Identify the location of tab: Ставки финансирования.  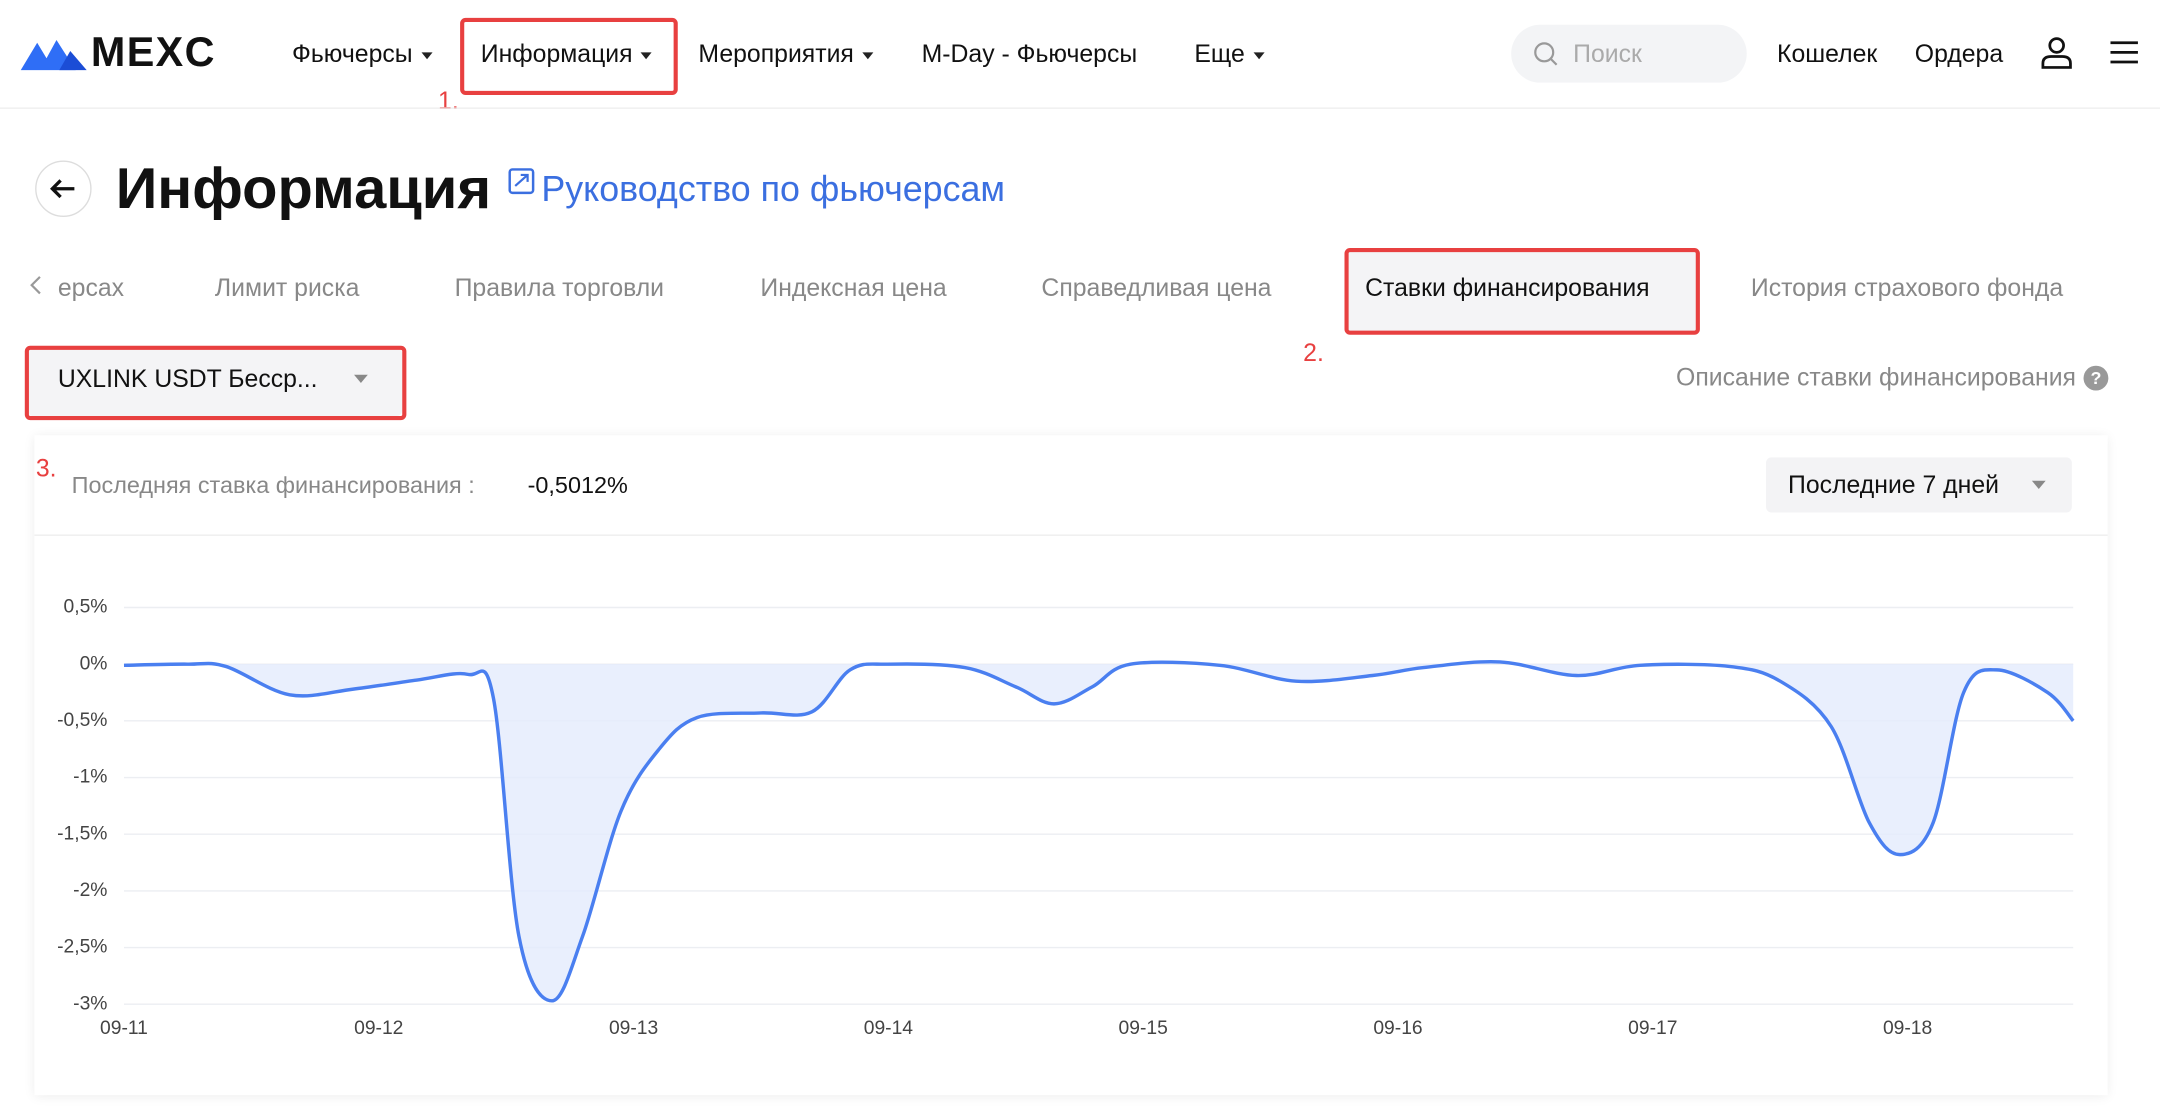
(1507, 288).